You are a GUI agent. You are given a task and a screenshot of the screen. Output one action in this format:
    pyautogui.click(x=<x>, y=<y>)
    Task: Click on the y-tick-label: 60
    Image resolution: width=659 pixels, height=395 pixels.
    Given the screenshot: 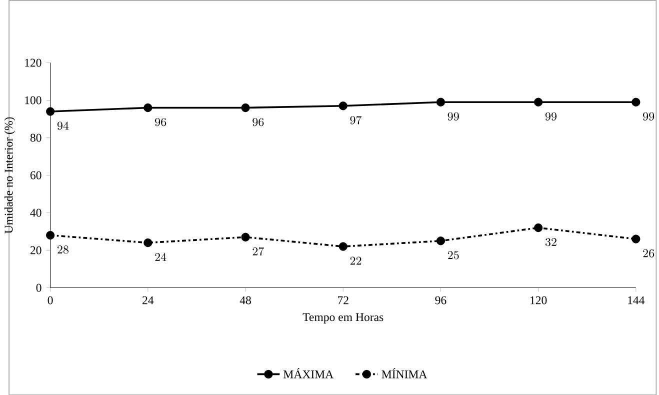 What is the action you would take?
    pyautogui.click(x=36, y=175)
    